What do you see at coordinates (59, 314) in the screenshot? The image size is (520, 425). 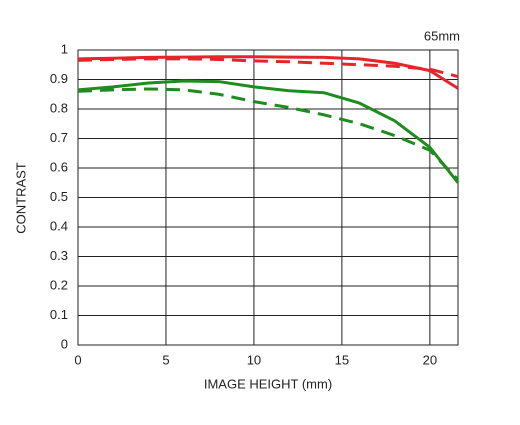 I see `y-tick-label: 0.1` at bounding box center [59, 314].